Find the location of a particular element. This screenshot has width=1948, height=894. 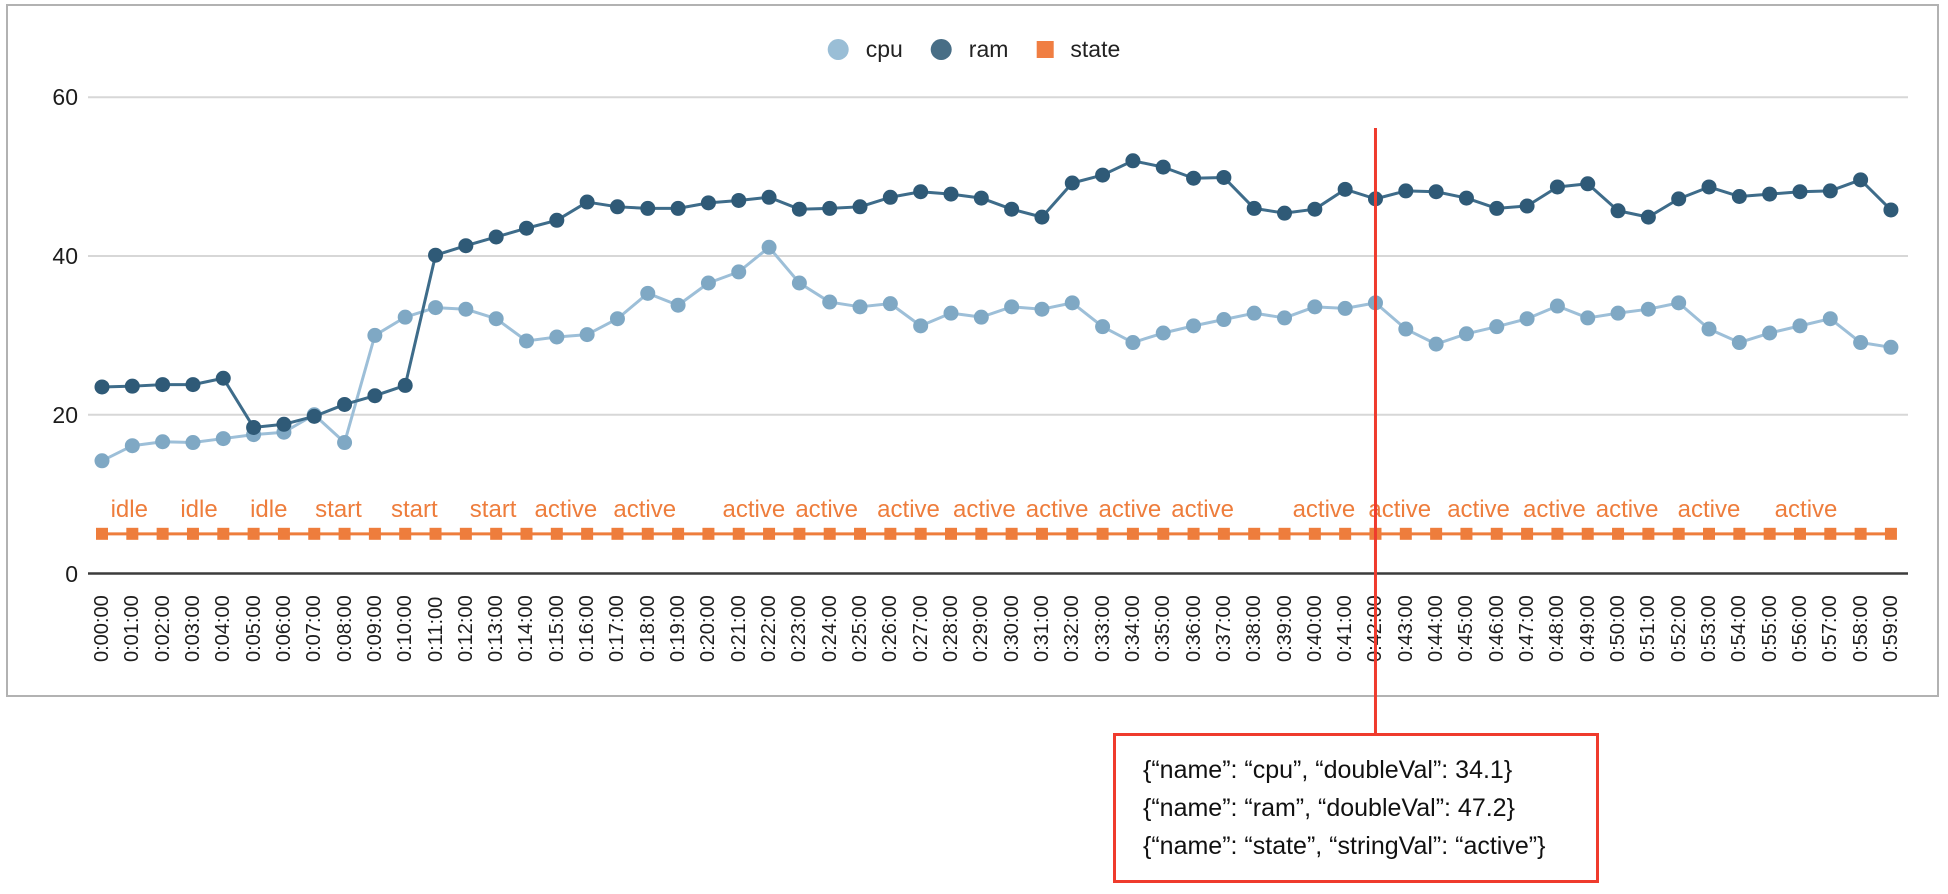

x-tick-label: 0:40:00 is located at coordinates (1314, 628).